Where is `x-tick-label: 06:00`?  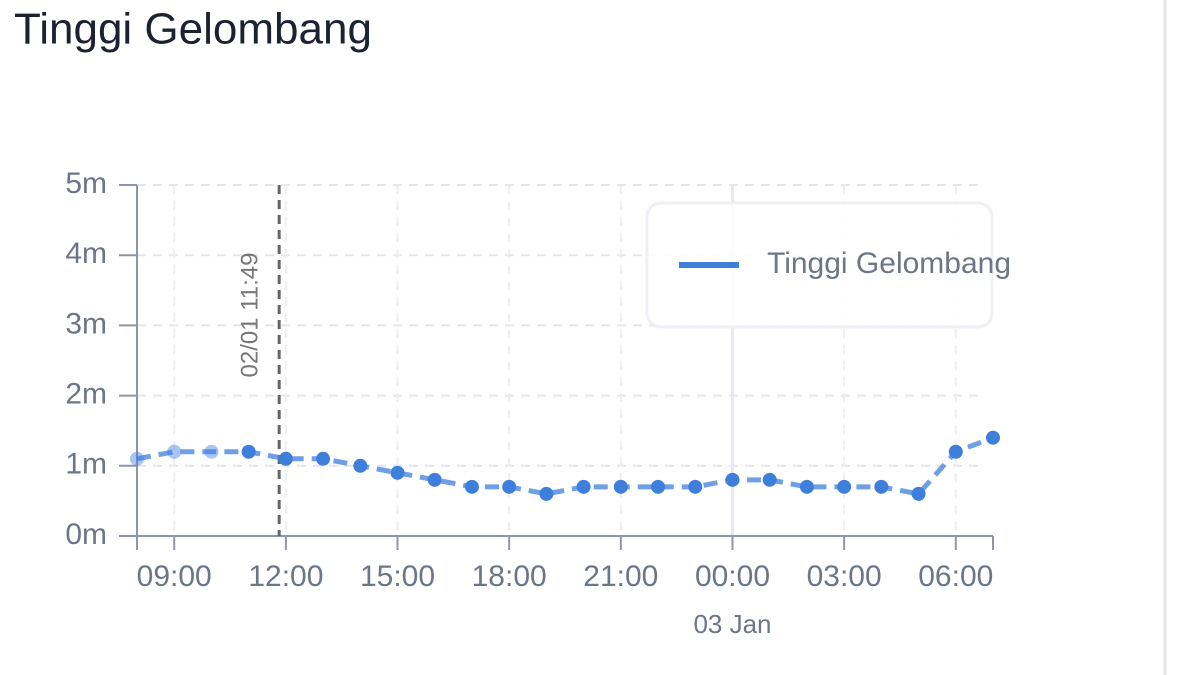 x-tick-label: 06:00 is located at coordinates (955, 576).